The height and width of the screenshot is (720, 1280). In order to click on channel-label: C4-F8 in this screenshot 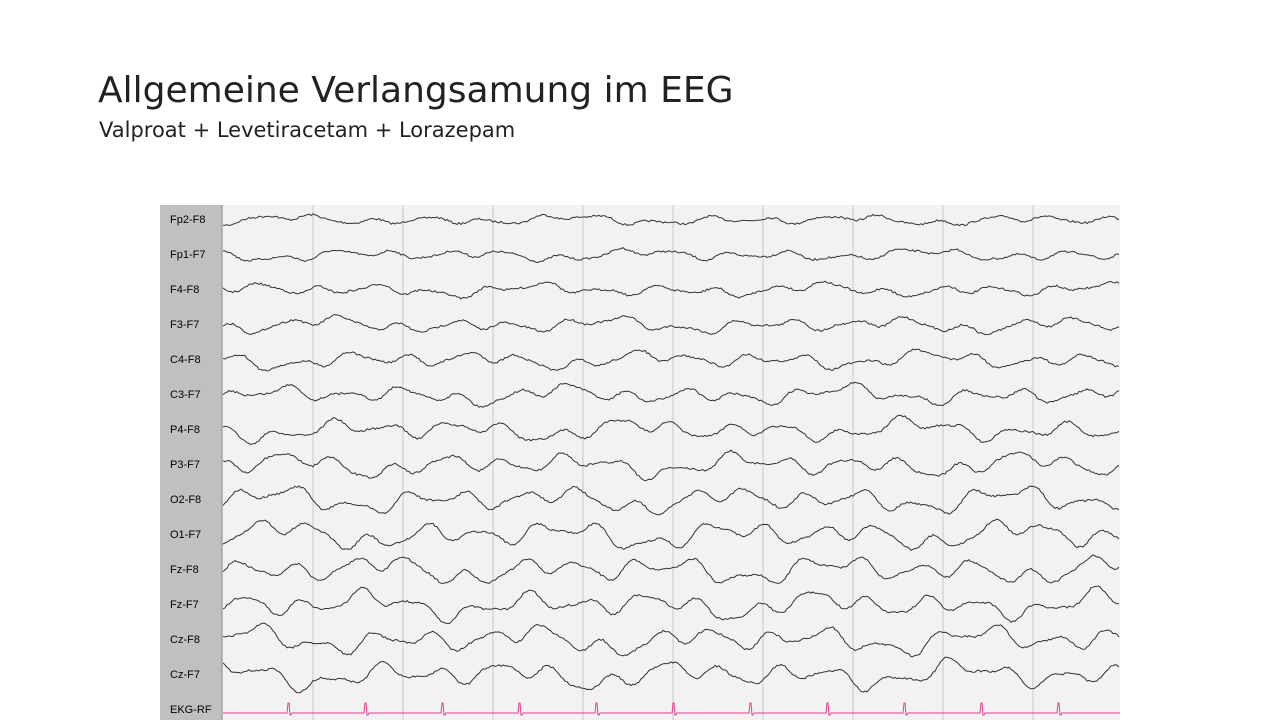, I will do `click(185, 360)`.